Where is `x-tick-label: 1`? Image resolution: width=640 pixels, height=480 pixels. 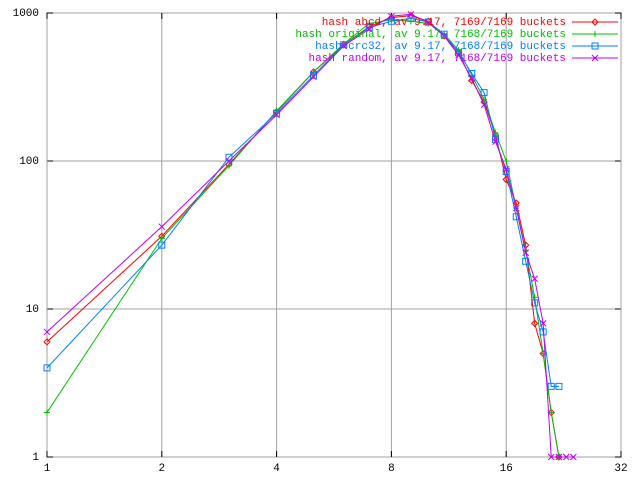
x-tick-label: 1 is located at coordinates (47, 469).